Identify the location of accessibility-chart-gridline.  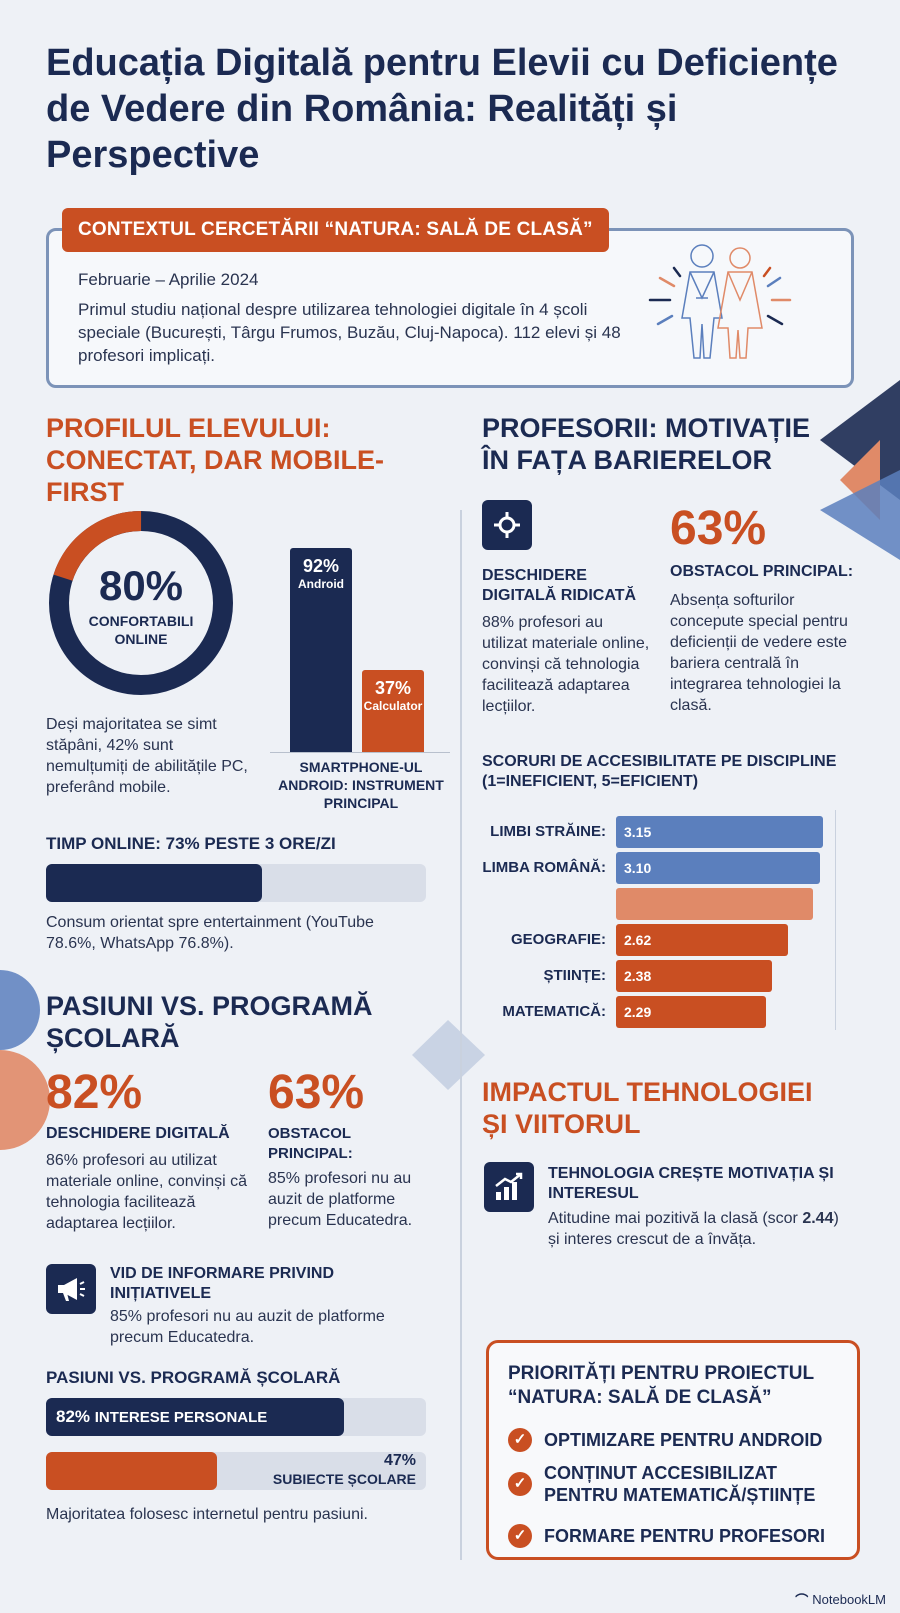
(835, 920).